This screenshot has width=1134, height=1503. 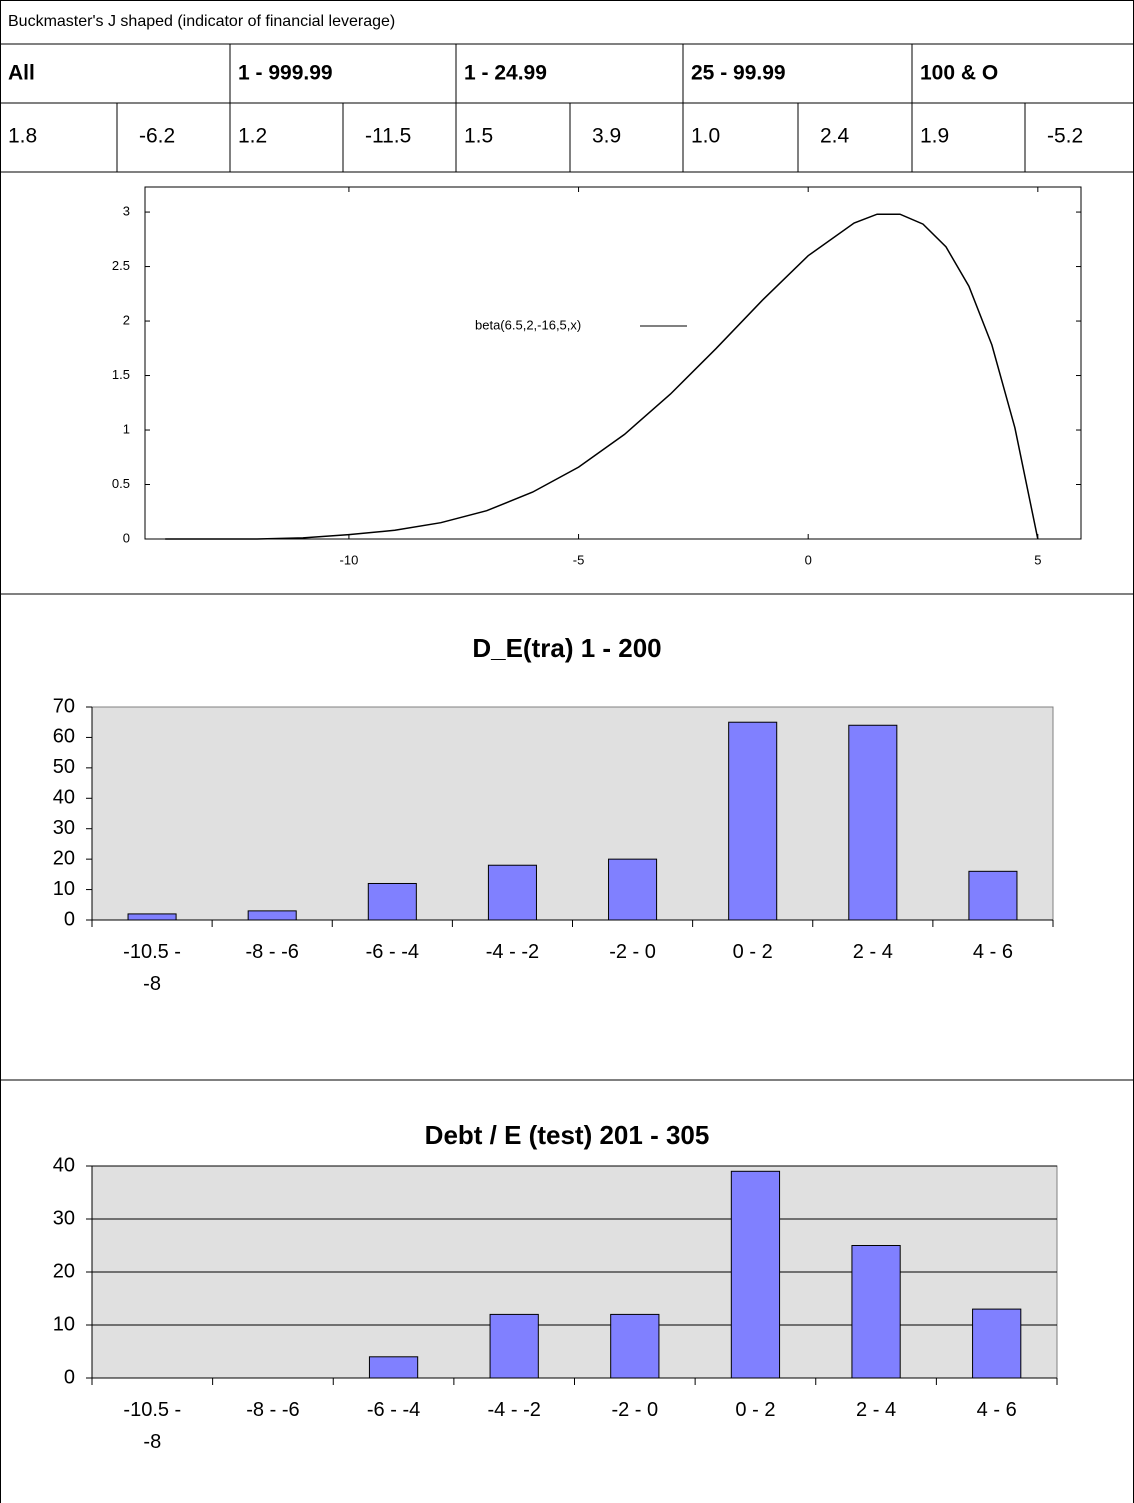 I want to click on x-tick-label: -5, so click(x=579, y=559).